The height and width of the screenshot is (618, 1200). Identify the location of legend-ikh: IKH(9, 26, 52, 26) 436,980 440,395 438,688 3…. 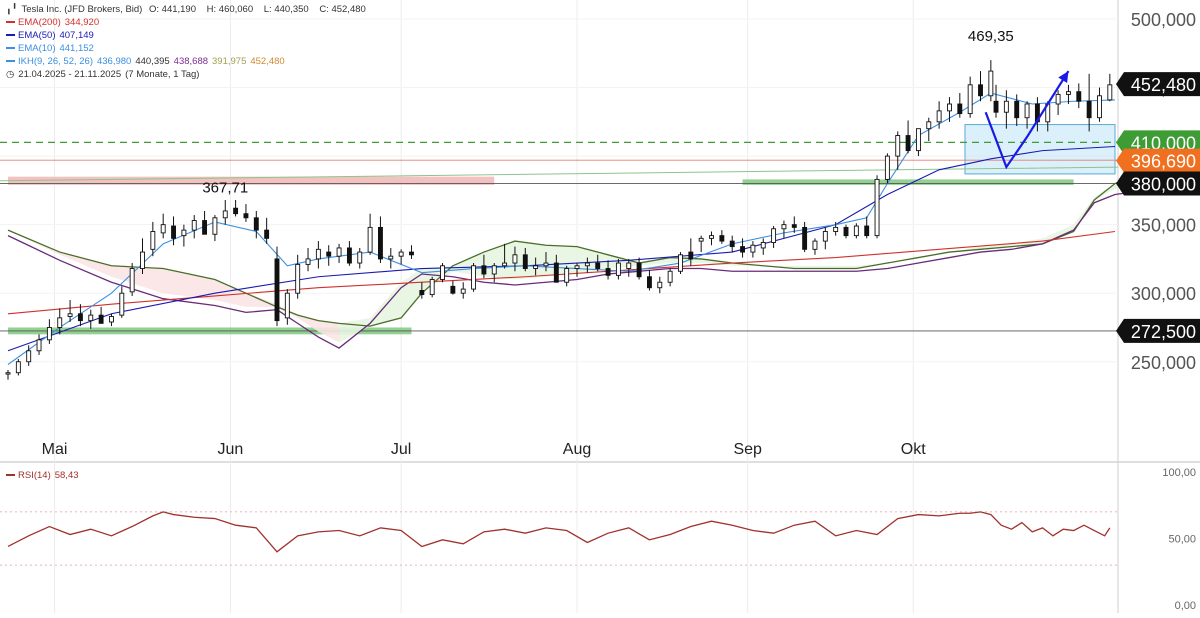
(147, 62).